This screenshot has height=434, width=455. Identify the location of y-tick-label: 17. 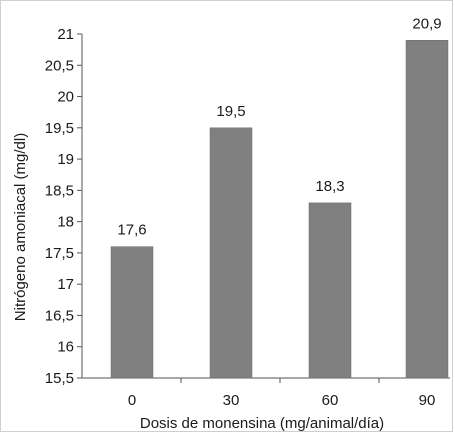
(65, 284).